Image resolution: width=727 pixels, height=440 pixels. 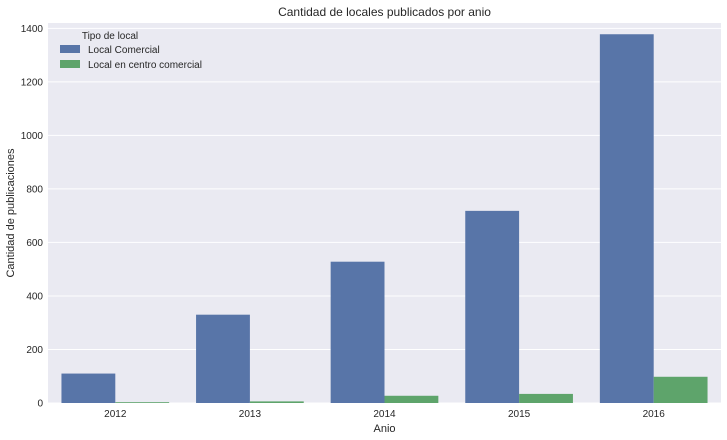 I want to click on x-tick-label: 2016, so click(x=654, y=414).